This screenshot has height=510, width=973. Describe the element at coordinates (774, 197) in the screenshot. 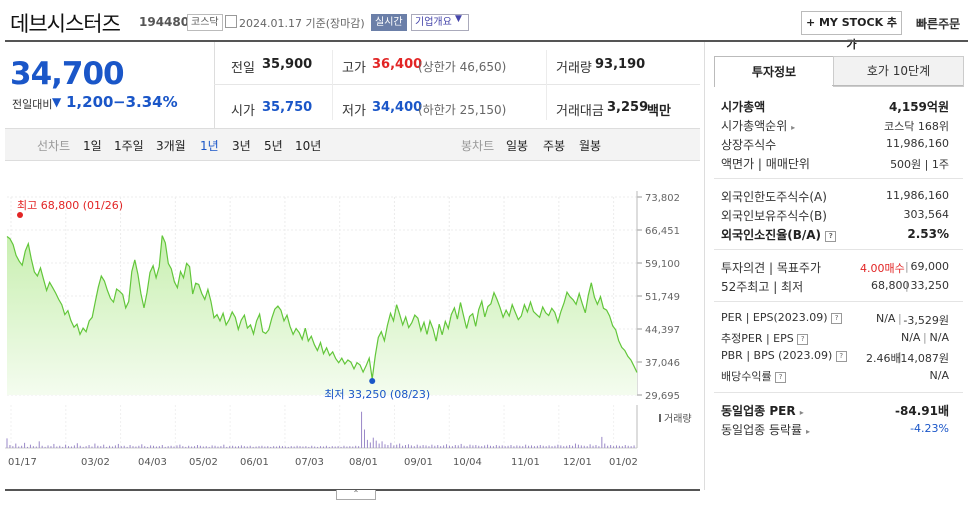

I see `foreign-limit-label: 외국인한도주식수(A)` at that location.